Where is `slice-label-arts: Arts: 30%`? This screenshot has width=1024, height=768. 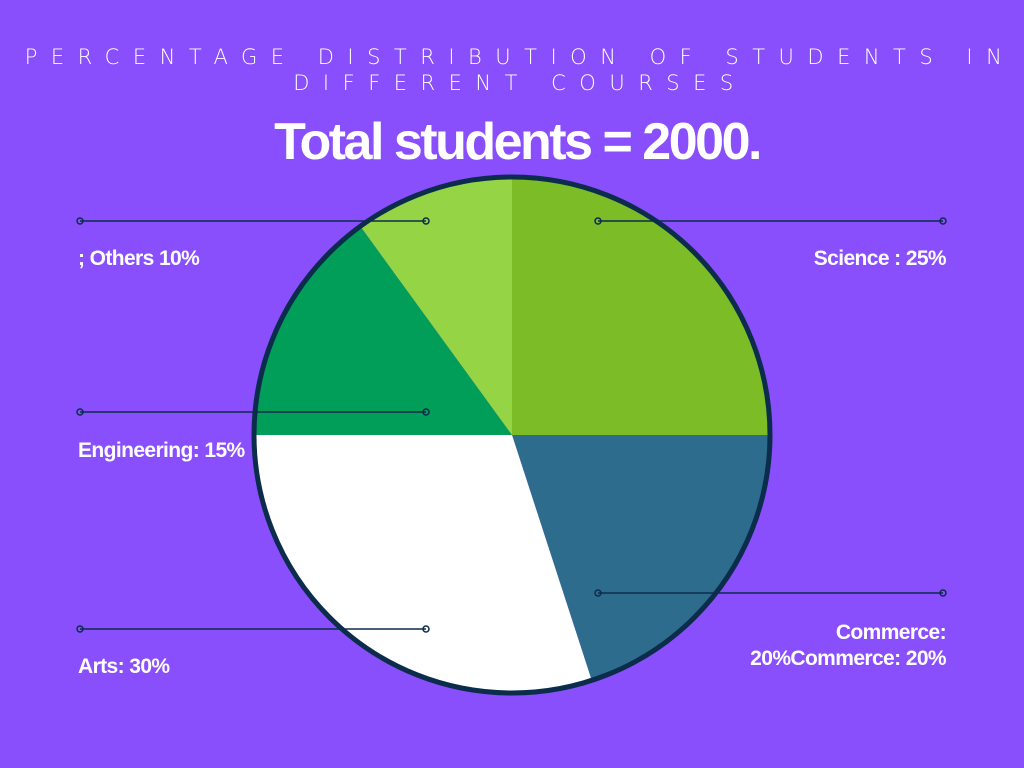 slice-label-arts: Arts: 30% is located at coordinates (124, 666).